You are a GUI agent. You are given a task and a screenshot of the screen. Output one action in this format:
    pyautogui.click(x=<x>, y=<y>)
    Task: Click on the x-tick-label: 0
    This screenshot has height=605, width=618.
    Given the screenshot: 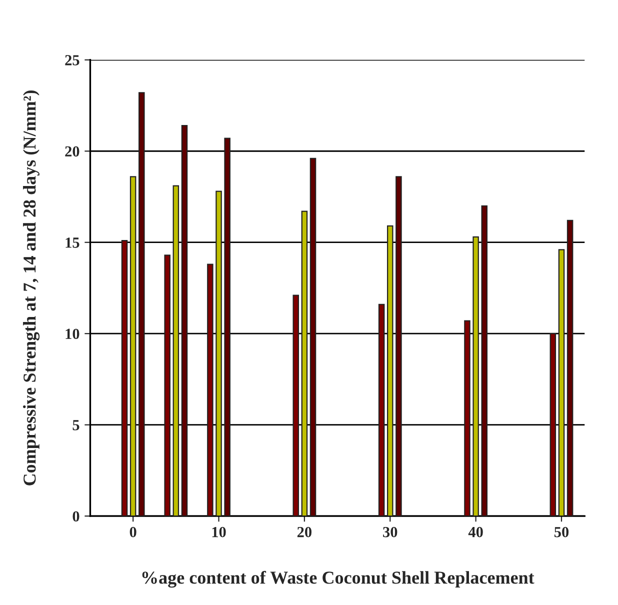 What is the action you would take?
    pyautogui.click(x=133, y=532)
    